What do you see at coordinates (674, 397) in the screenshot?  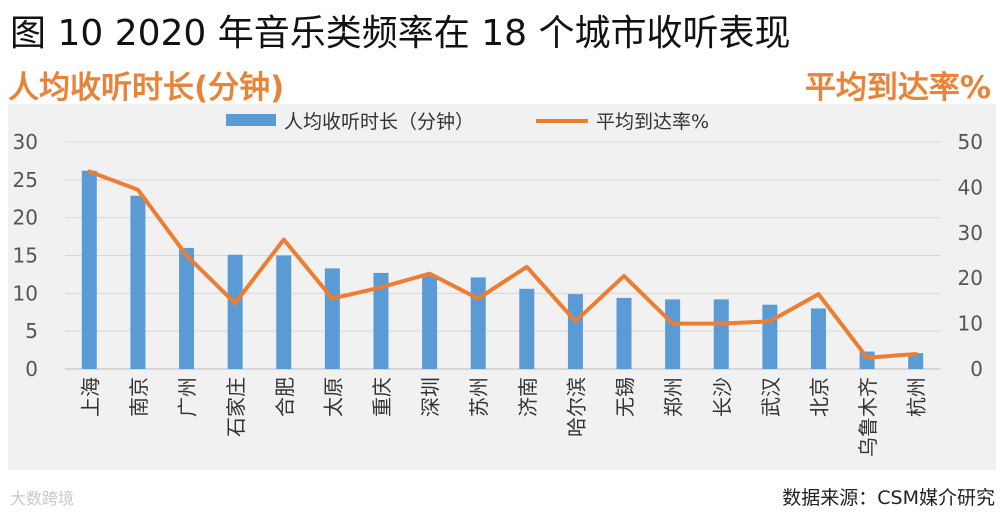 I see `x-tick-label: 郑州` at bounding box center [674, 397].